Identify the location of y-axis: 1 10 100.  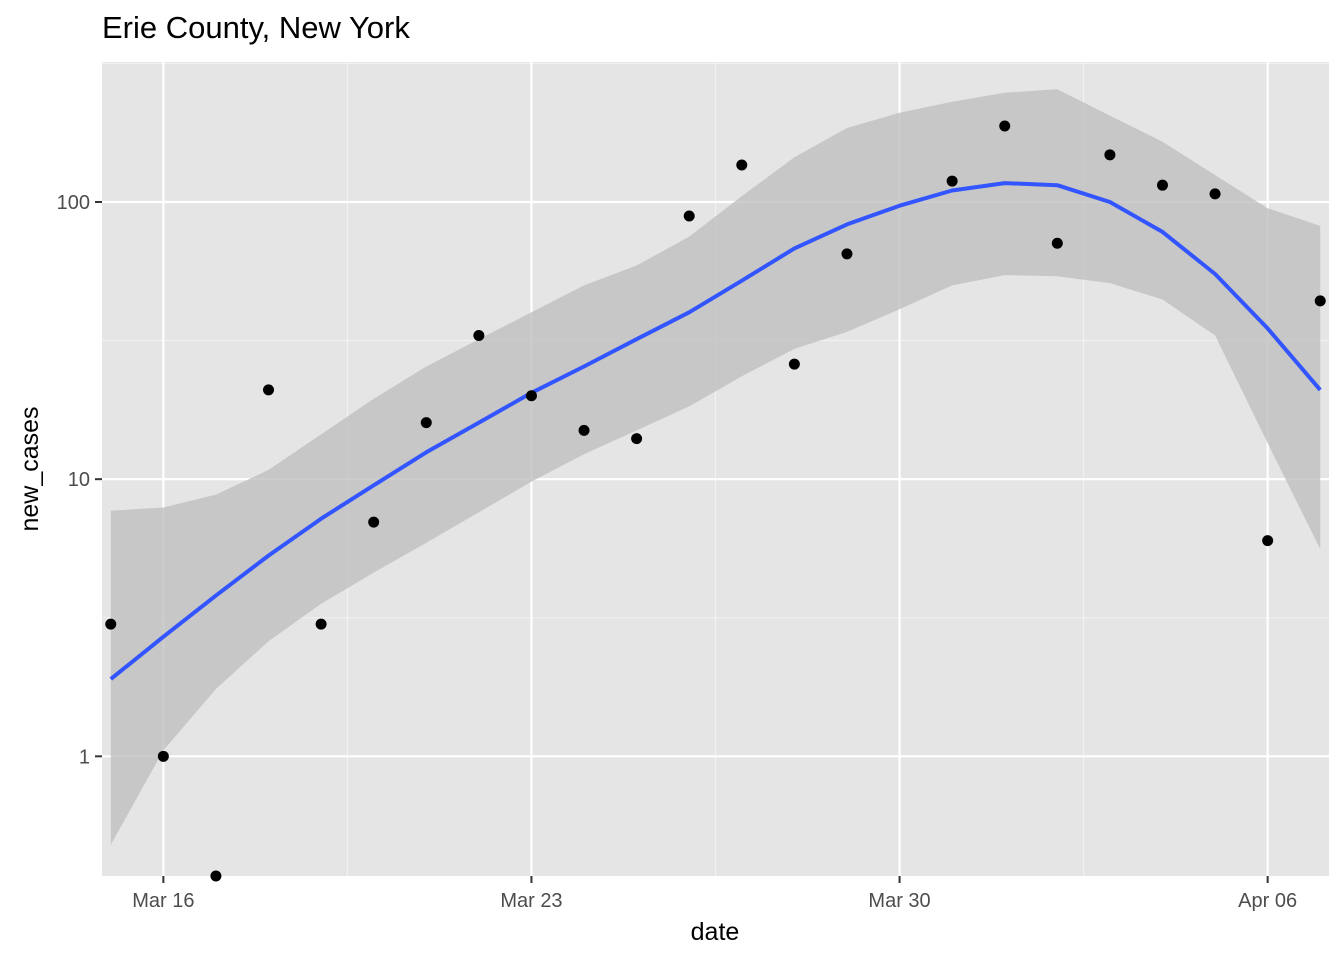
(79, 480).